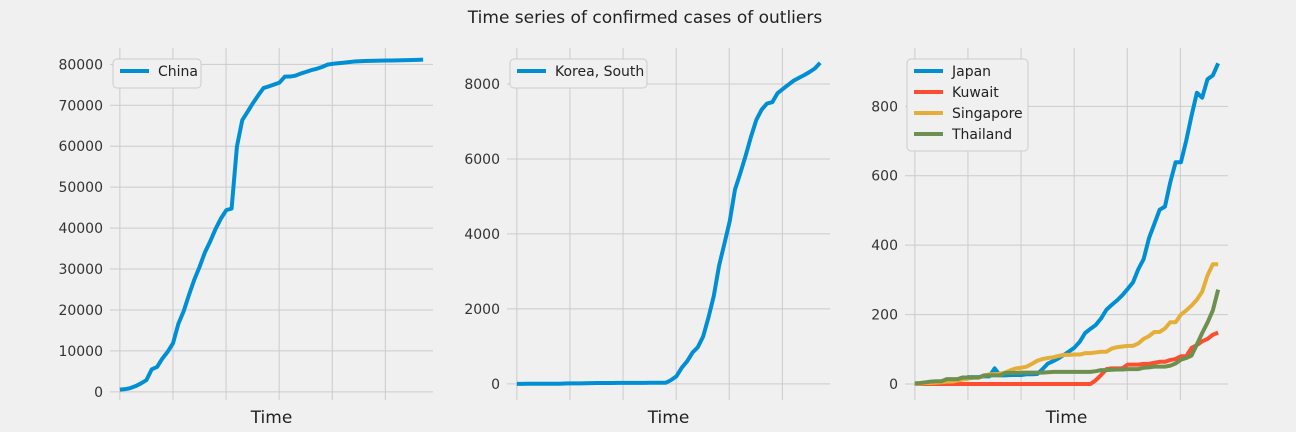  What do you see at coordinates (80, 352) in the screenshot?
I see `y-tick-label: 10000` at bounding box center [80, 352].